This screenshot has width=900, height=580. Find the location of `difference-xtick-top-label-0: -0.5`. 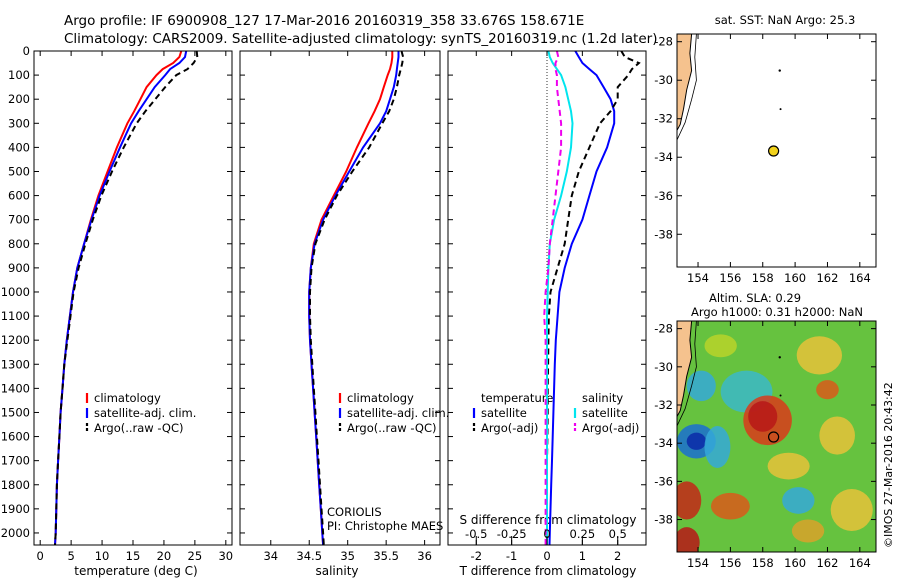

difference-xtick-top-label-0: -0.5 is located at coordinates (476, 534).